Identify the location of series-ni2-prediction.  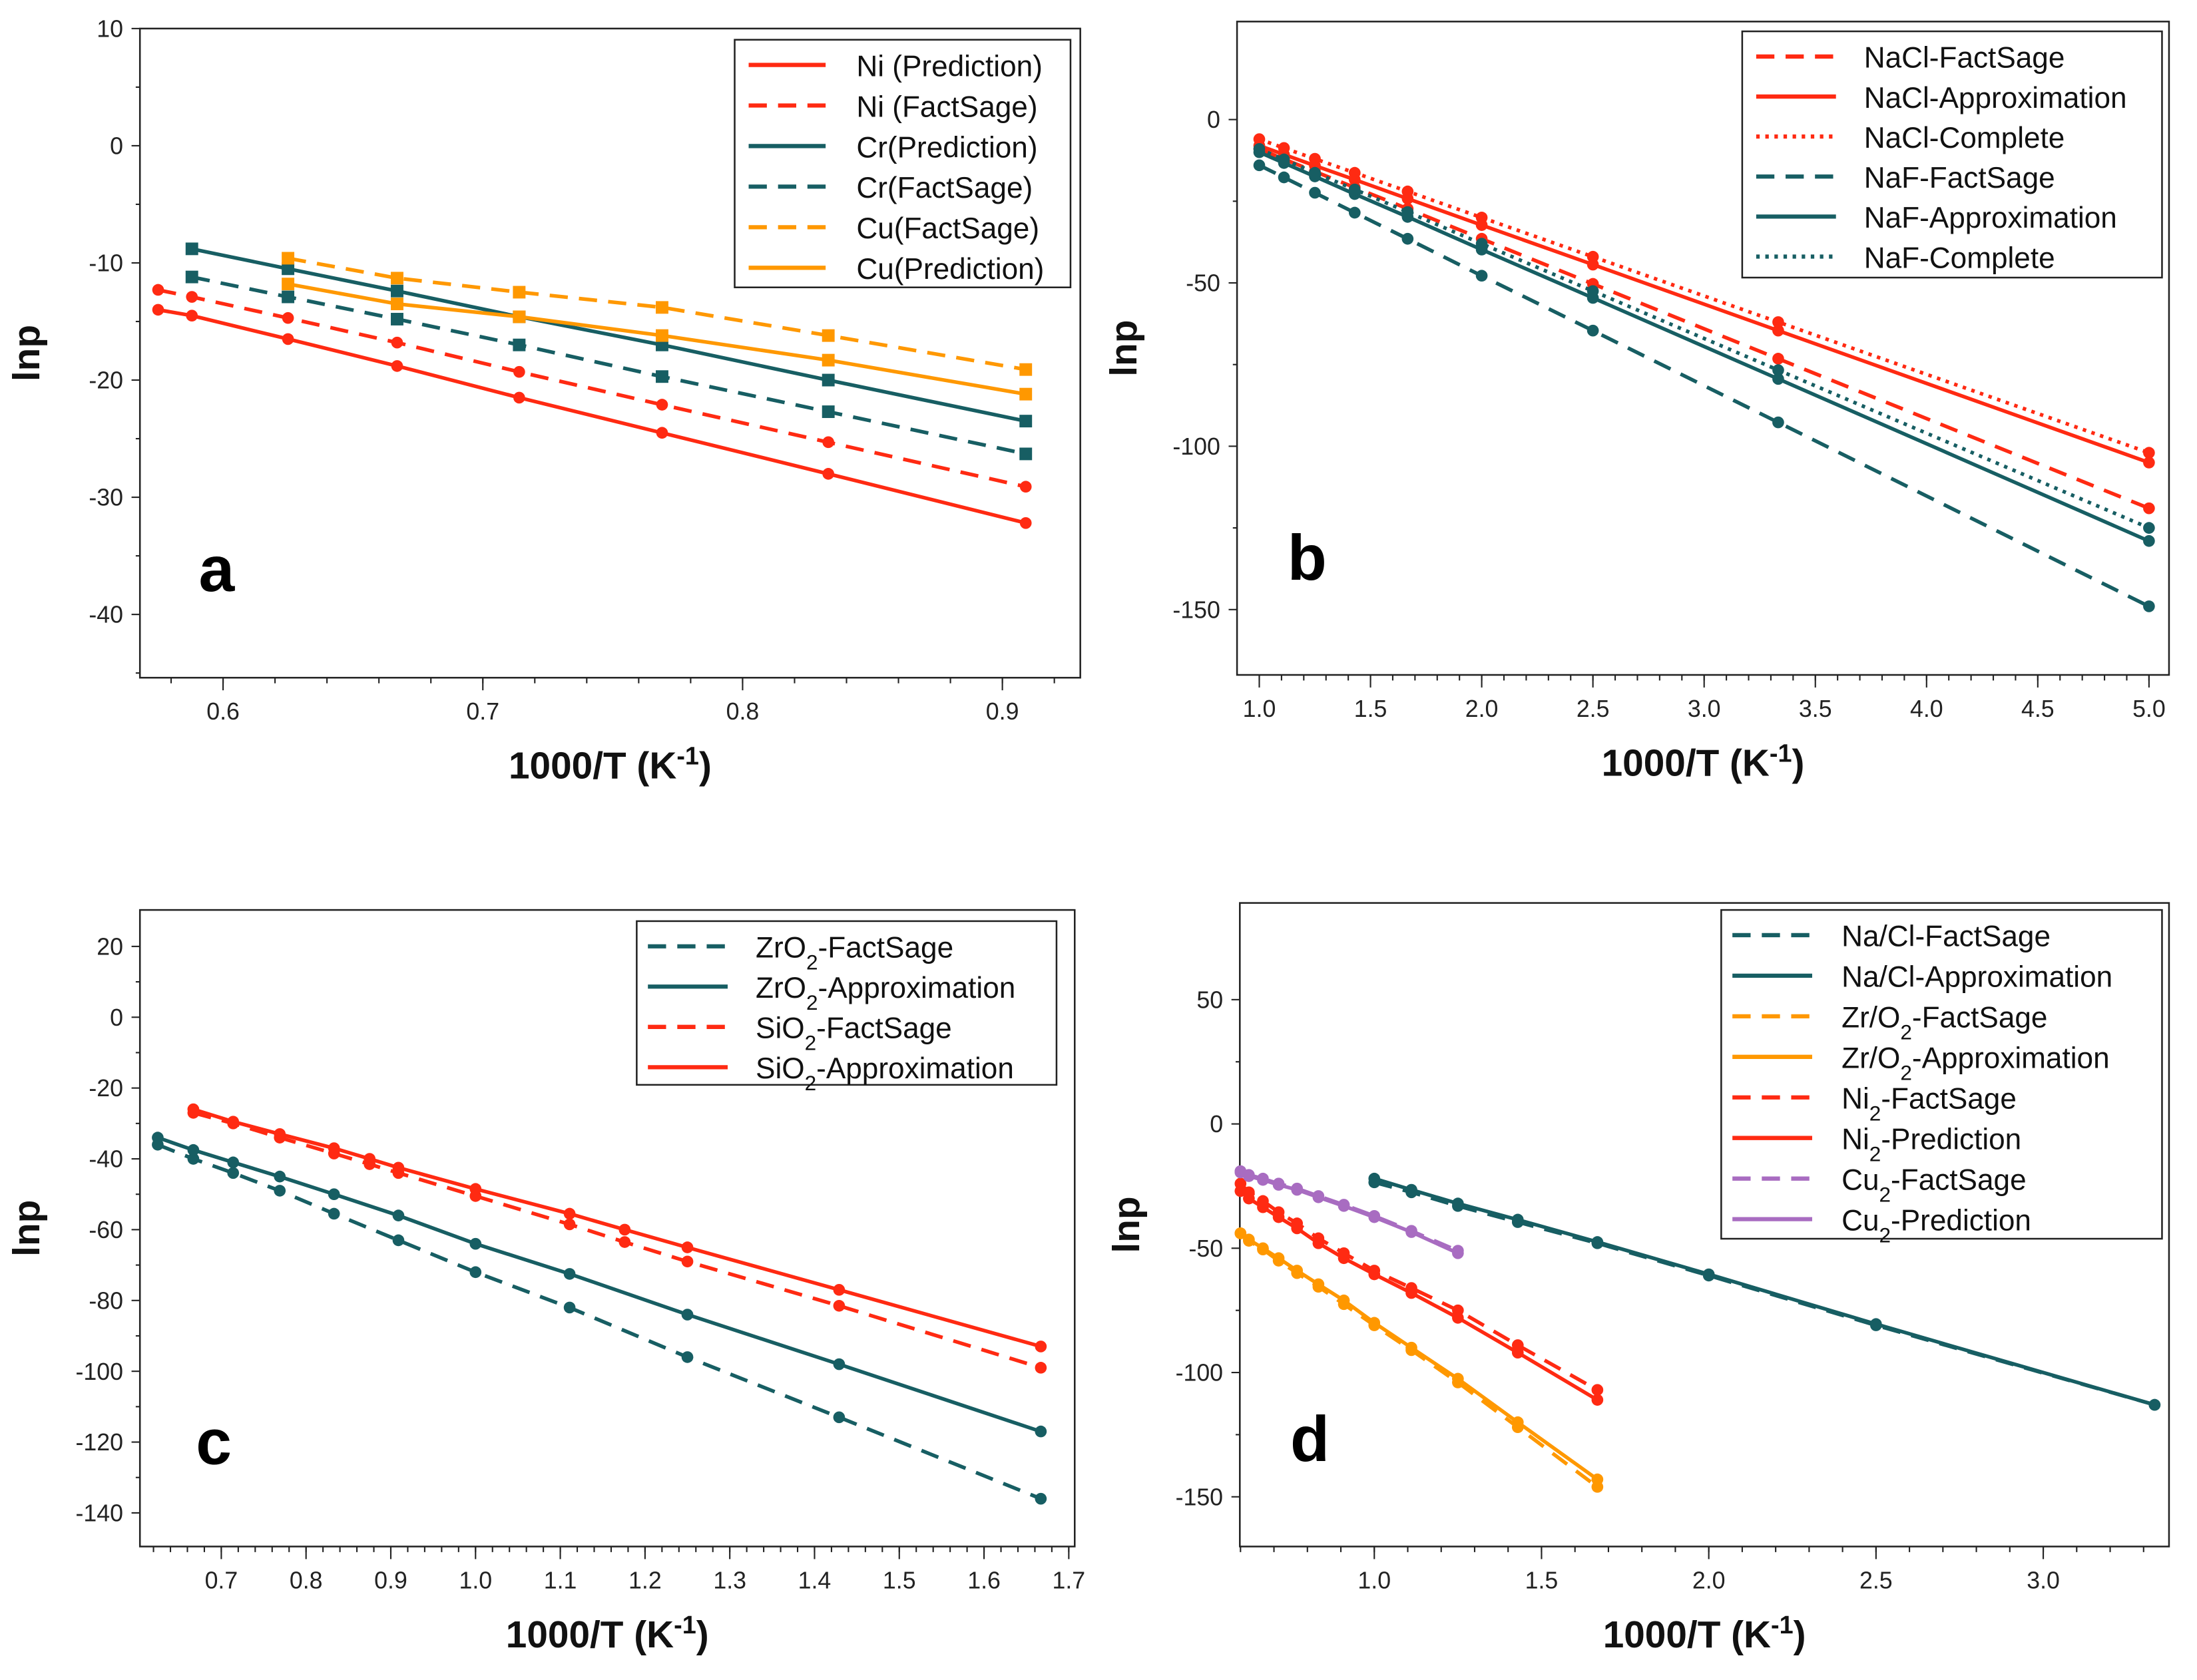
(1419, 1295).